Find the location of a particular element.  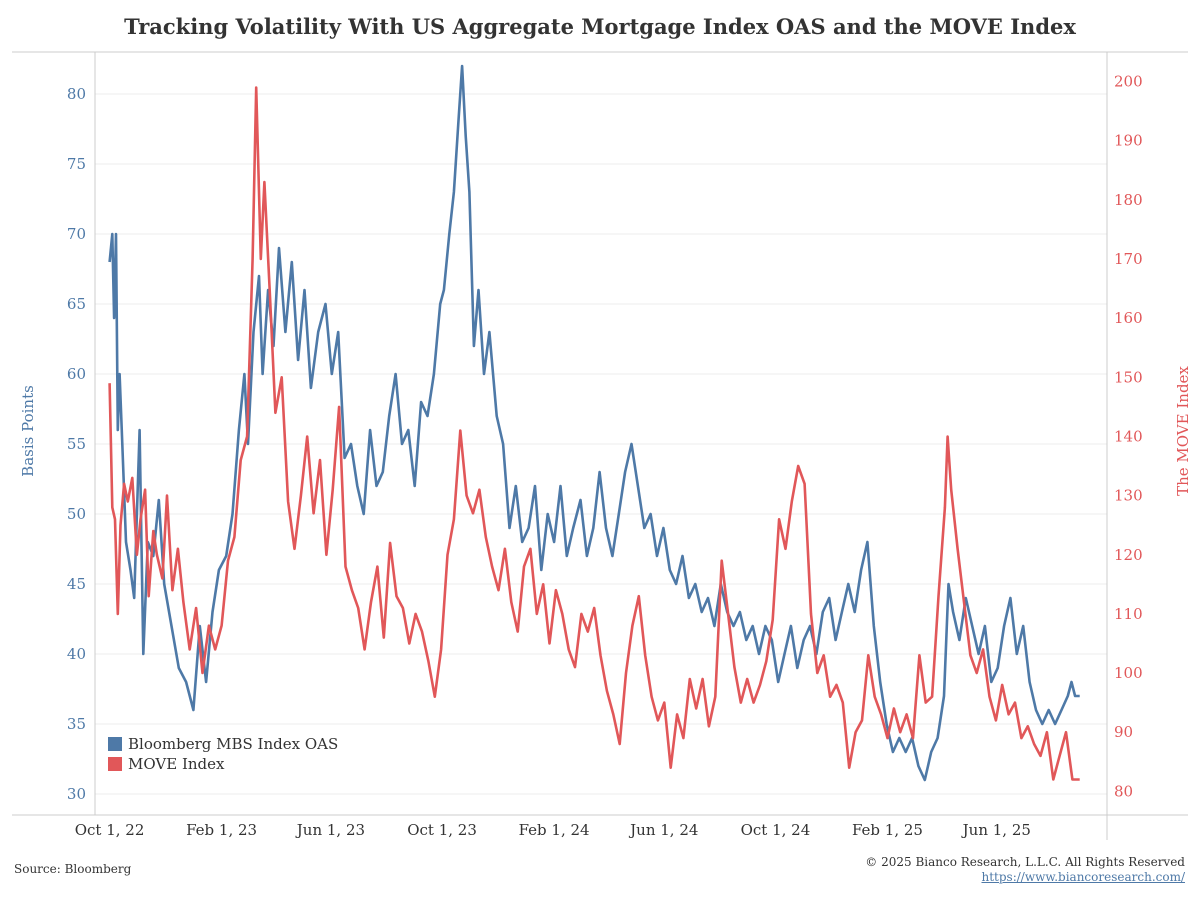

y-left-tick-label: 45 is located at coordinates (76, 584).